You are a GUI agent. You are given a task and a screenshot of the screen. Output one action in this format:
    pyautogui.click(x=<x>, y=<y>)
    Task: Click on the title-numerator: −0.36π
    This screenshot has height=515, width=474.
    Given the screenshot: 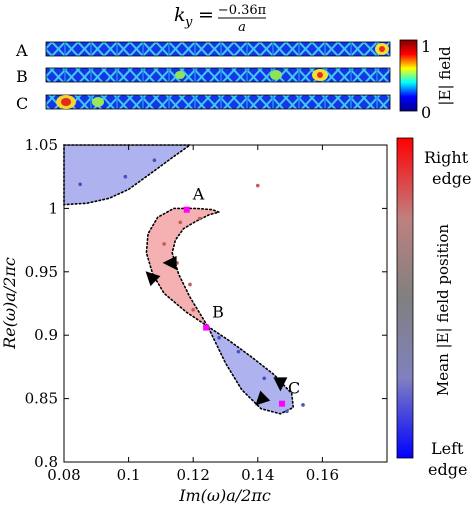 What is the action you would take?
    pyautogui.click(x=242, y=10)
    